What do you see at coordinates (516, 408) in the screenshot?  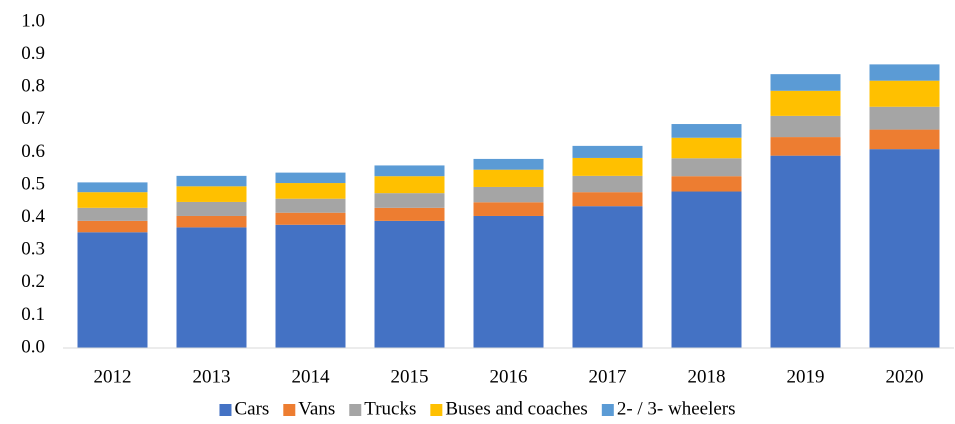 I see `legend-label: Buses and coaches` at bounding box center [516, 408].